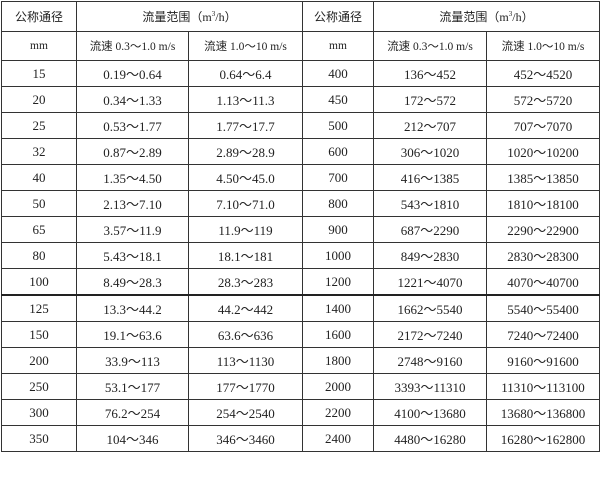  What do you see at coordinates (338, 203) in the screenshot?
I see `dn-right-cell: 800` at bounding box center [338, 203].